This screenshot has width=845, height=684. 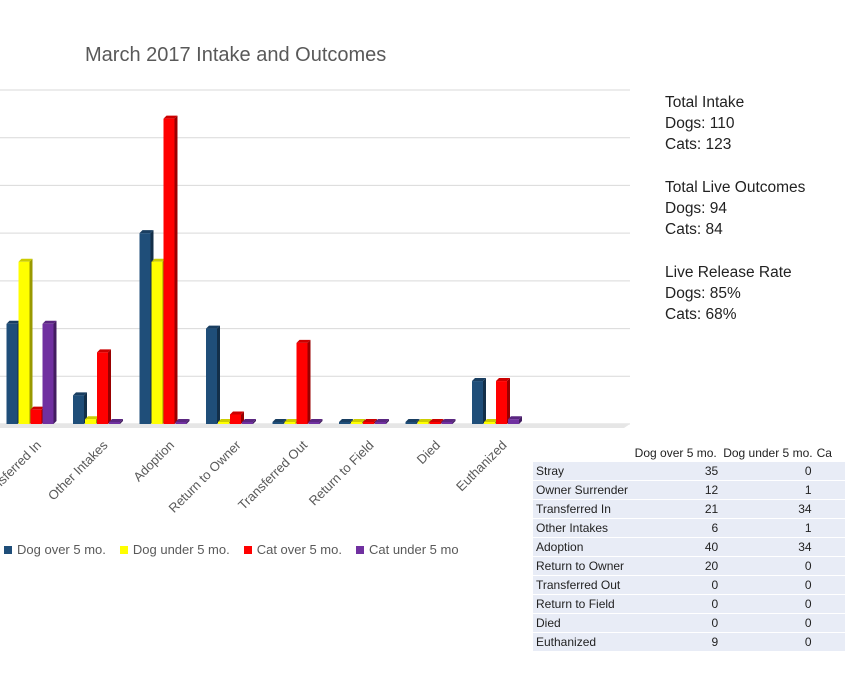 What do you see at coordinates (78, 470) in the screenshot?
I see `category-label: Other Intakes` at bounding box center [78, 470].